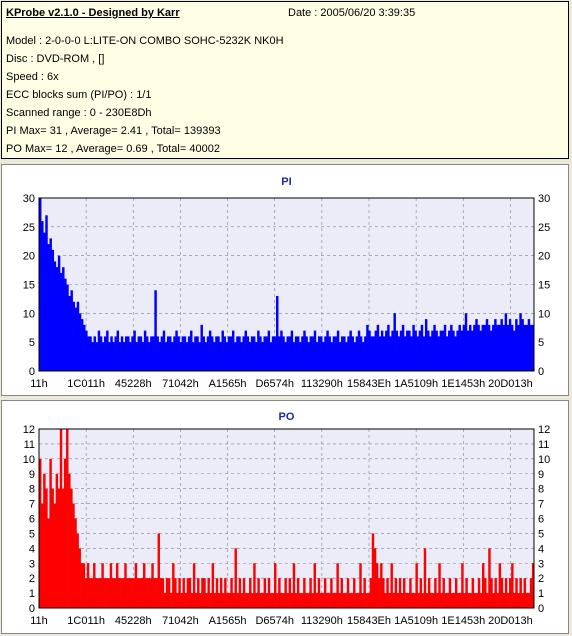 This screenshot has height=636, width=572. I want to click on po-y-tick-right: 10, so click(544, 460).